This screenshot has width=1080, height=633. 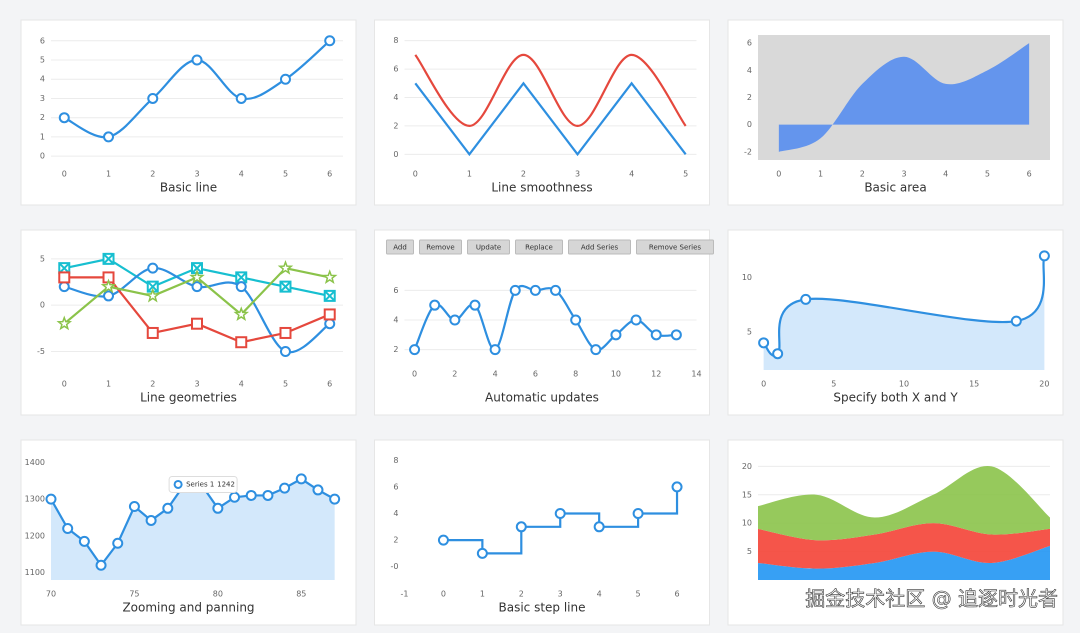 I want to click on button-label: Add Series, so click(x=600, y=248).